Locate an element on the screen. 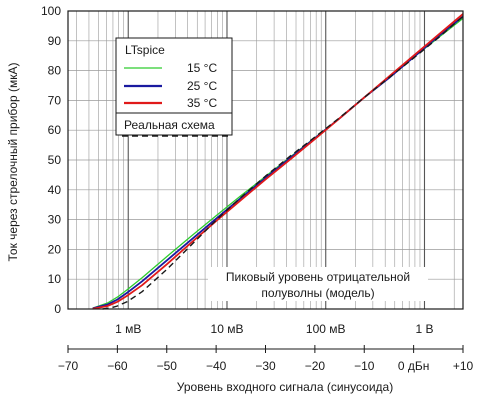 Image resolution: width=478 pixels, height=402 pixels. x-axis-title: Уровень входного сигнала (синусоида) is located at coordinates (285, 387).